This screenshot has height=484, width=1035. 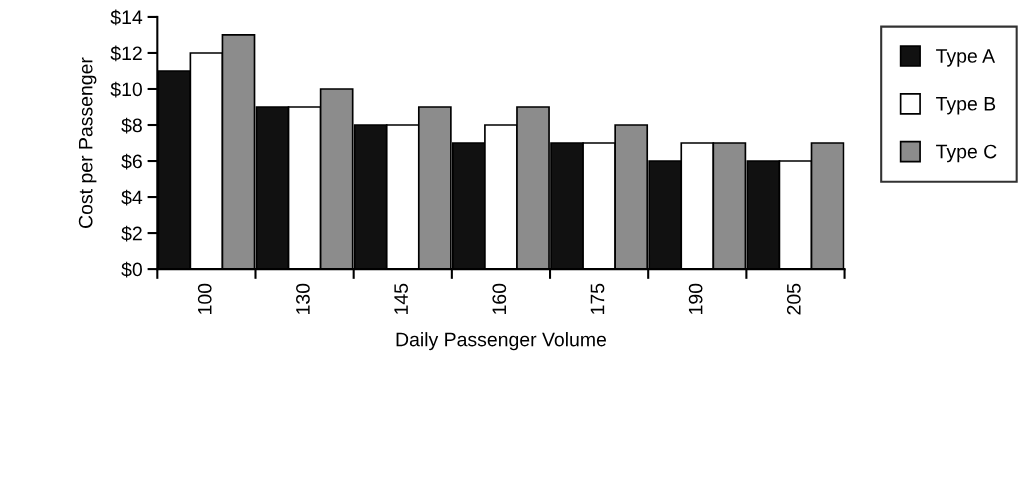 I want to click on x-tick-label: 205, so click(x=793, y=299).